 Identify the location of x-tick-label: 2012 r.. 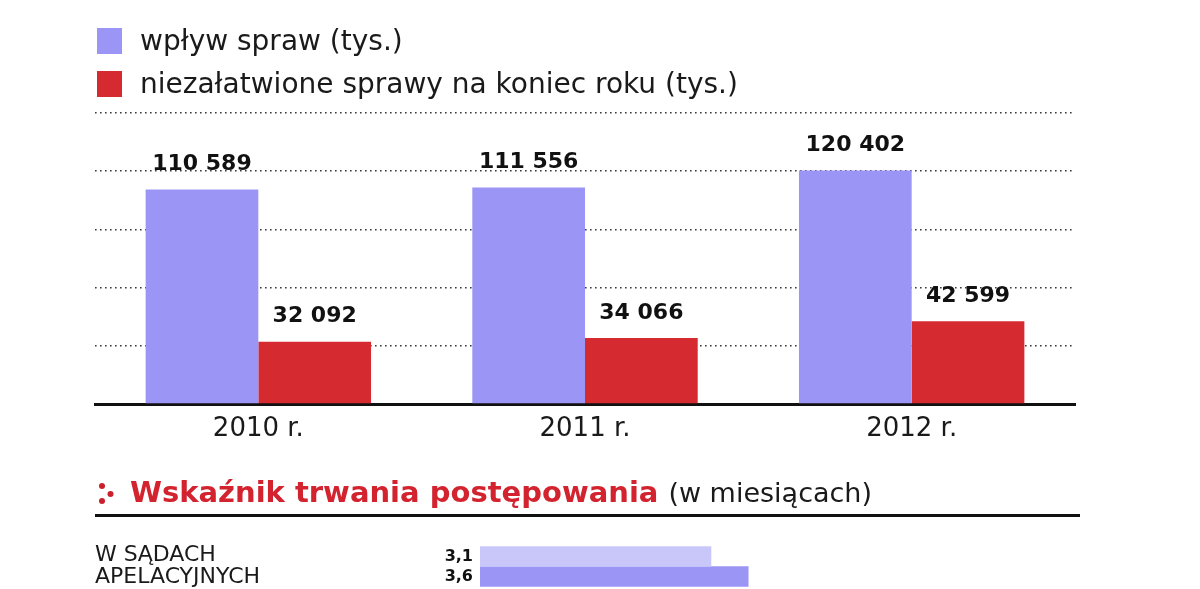
(912, 427).